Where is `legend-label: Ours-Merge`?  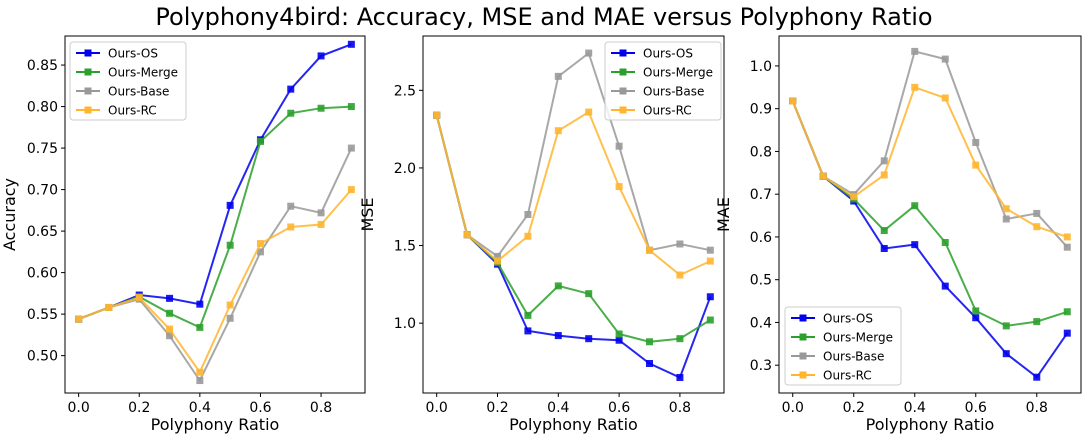 legend-label: Ours-Merge is located at coordinates (143, 73).